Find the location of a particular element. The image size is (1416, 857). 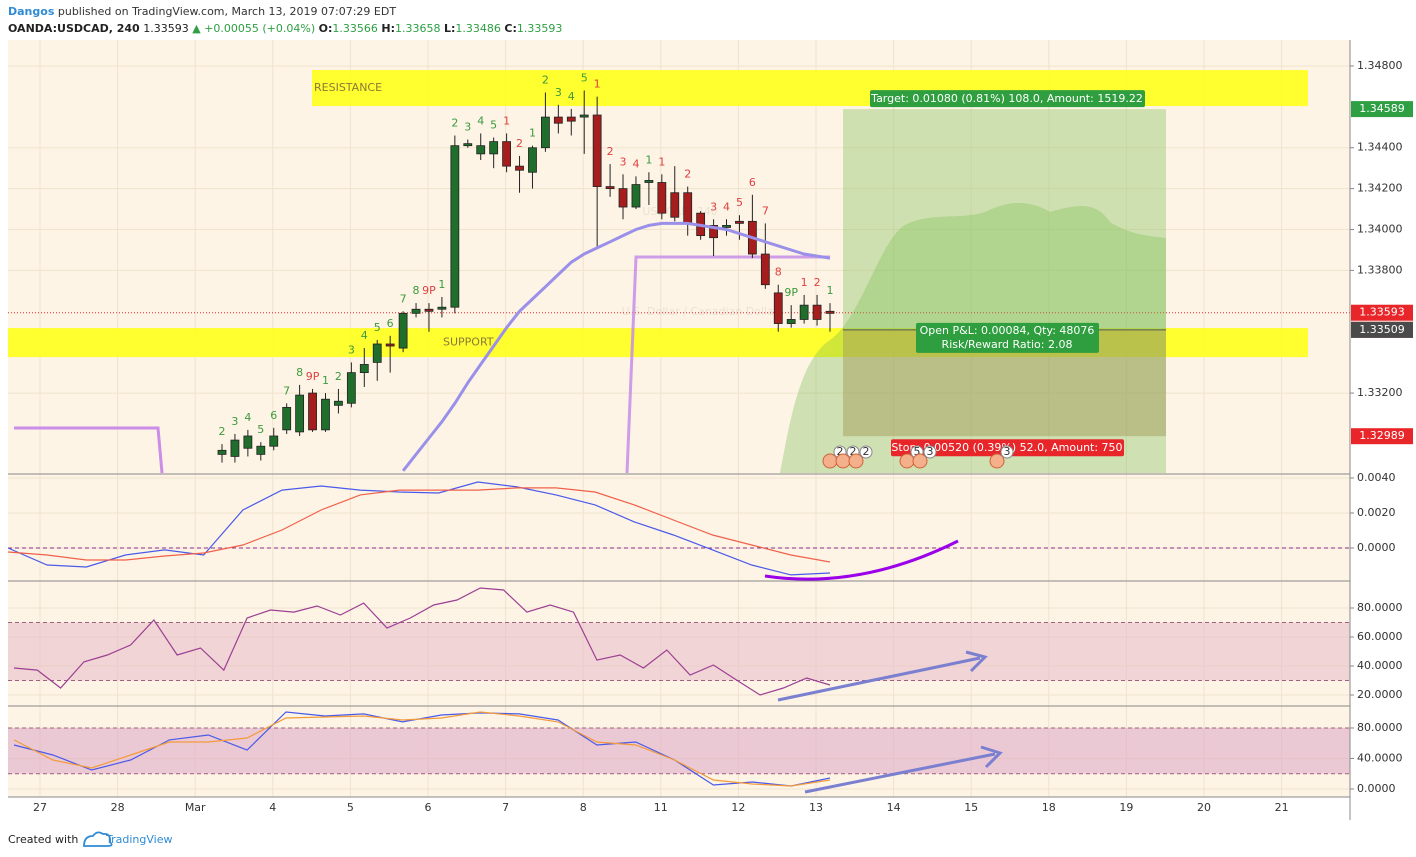

high: 1.33658 is located at coordinates (418, 28).